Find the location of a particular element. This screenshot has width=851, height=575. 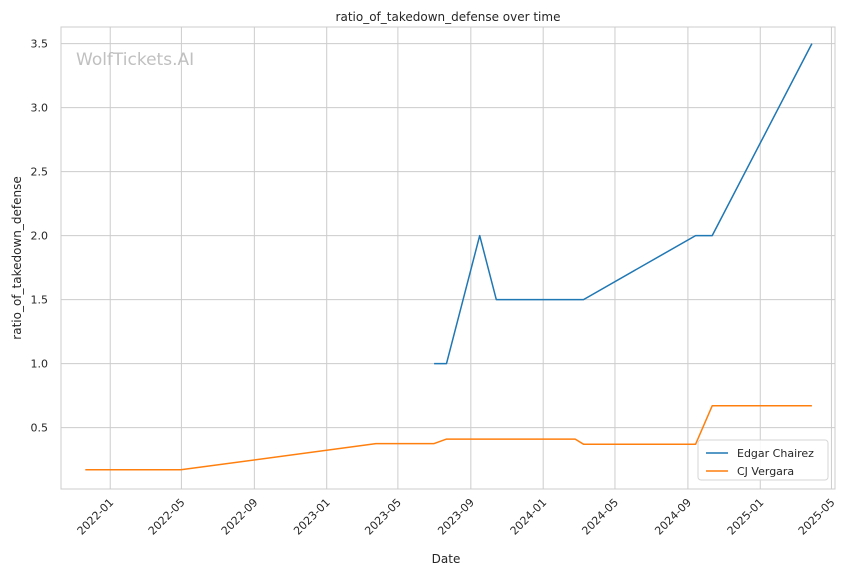

legend: Edgar Chairez CJ Vergara is located at coordinates (763, 460).